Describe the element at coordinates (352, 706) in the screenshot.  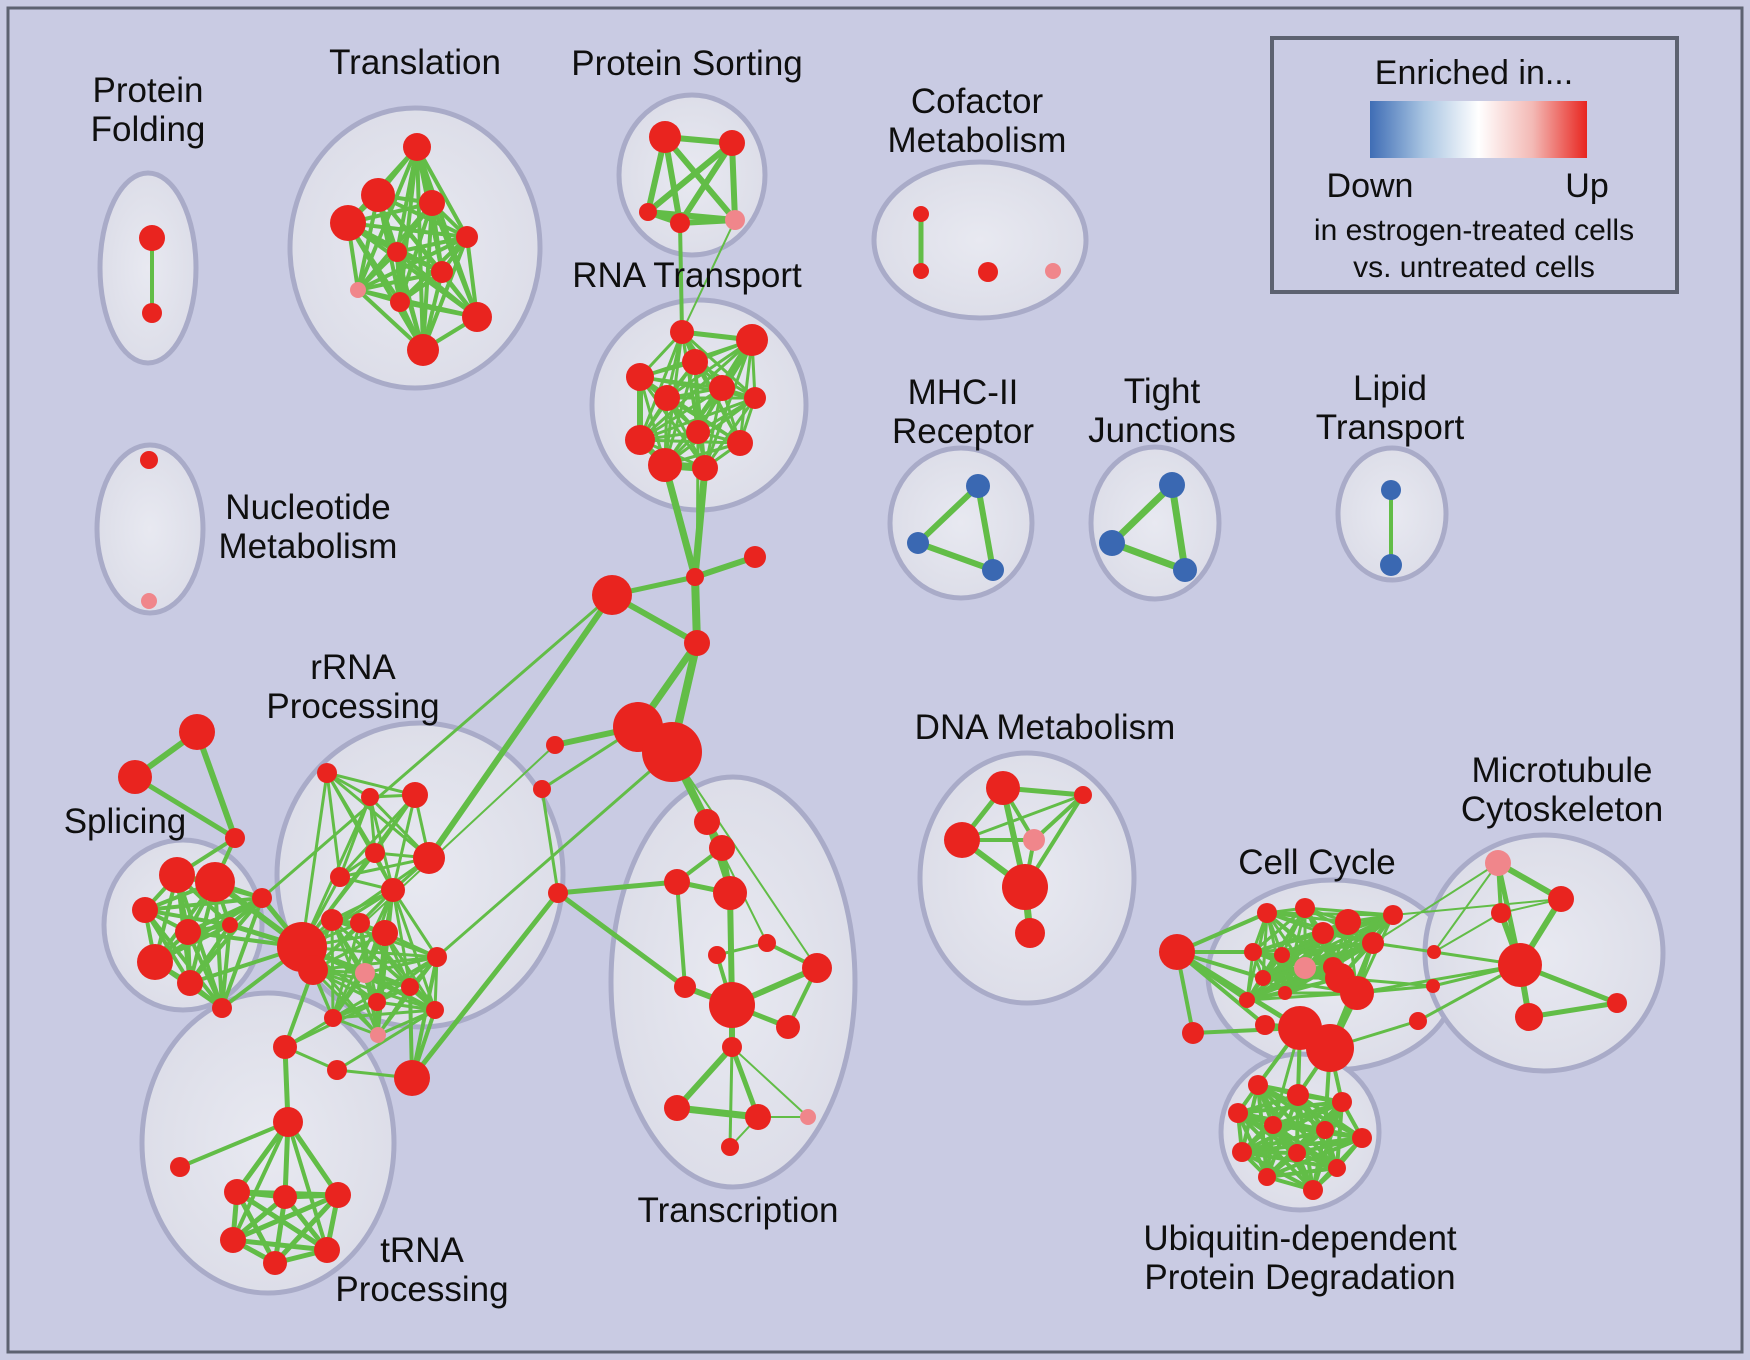
I see `cluster-label-rrna-processing: Processing` at that location.